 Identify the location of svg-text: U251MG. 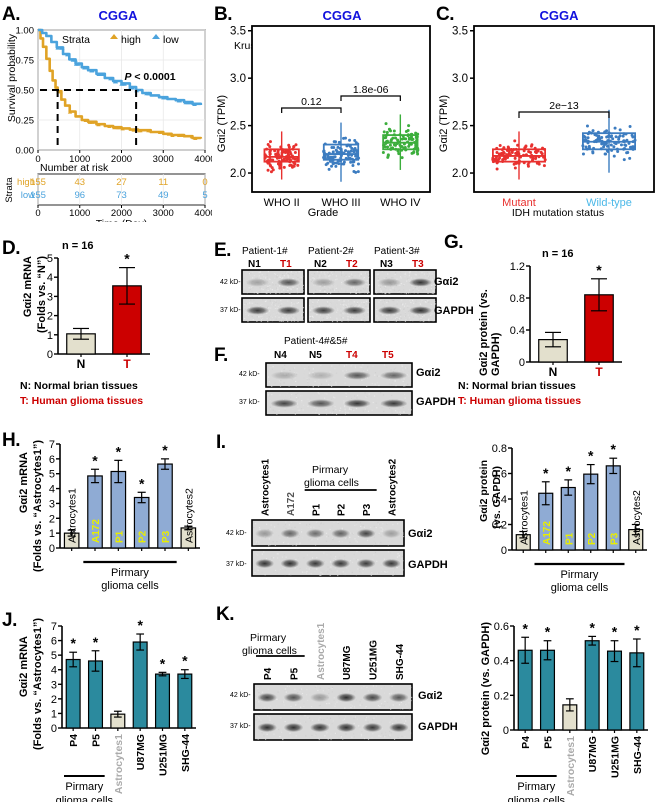
(374, 660).